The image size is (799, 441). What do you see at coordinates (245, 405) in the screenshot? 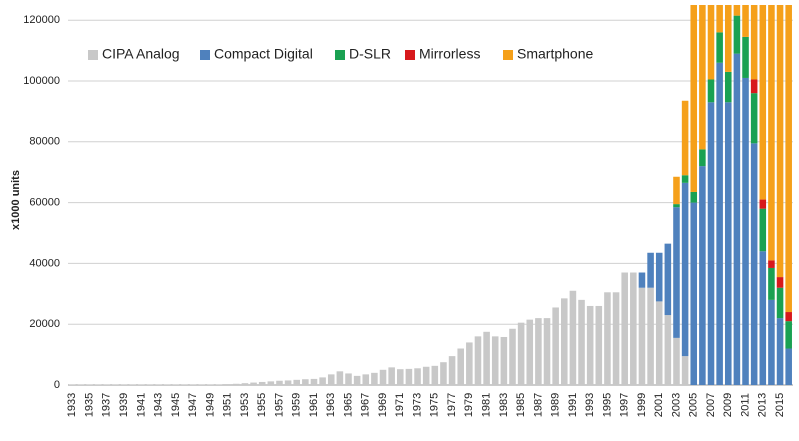
I see `x-tick-label: 1953` at bounding box center [245, 405].